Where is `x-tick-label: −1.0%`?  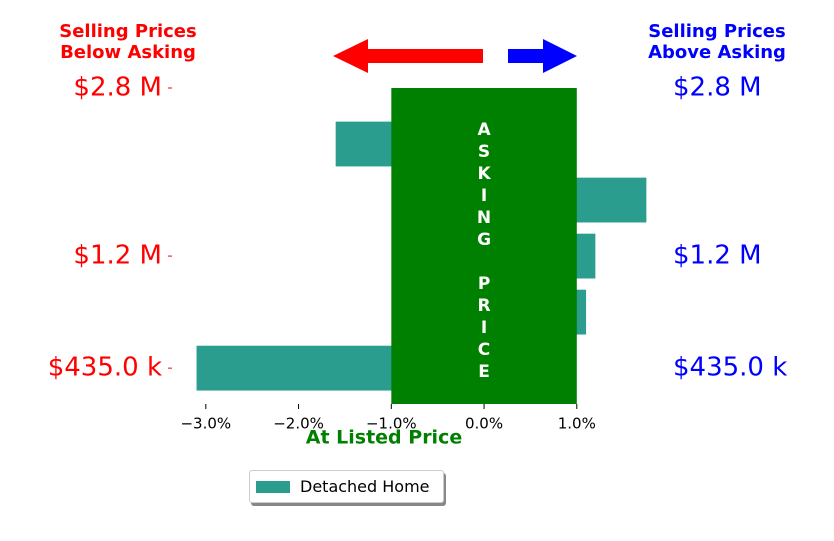
x-tick-label: −1.0% is located at coordinates (391, 424).